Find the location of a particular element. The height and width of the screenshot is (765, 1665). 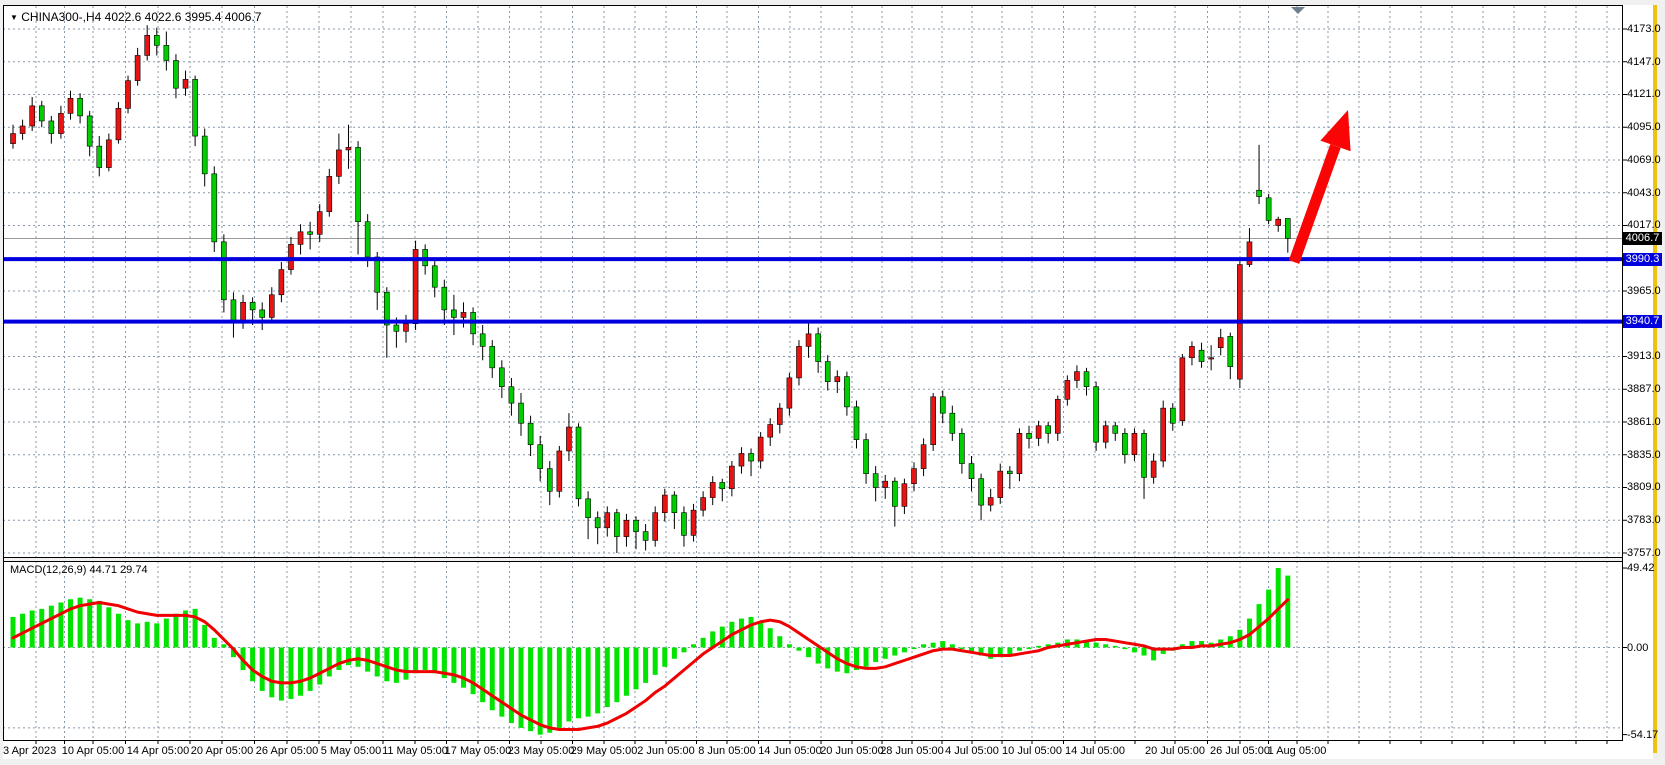

price-axis-label: 3965.0 is located at coordinates (1644, 290).